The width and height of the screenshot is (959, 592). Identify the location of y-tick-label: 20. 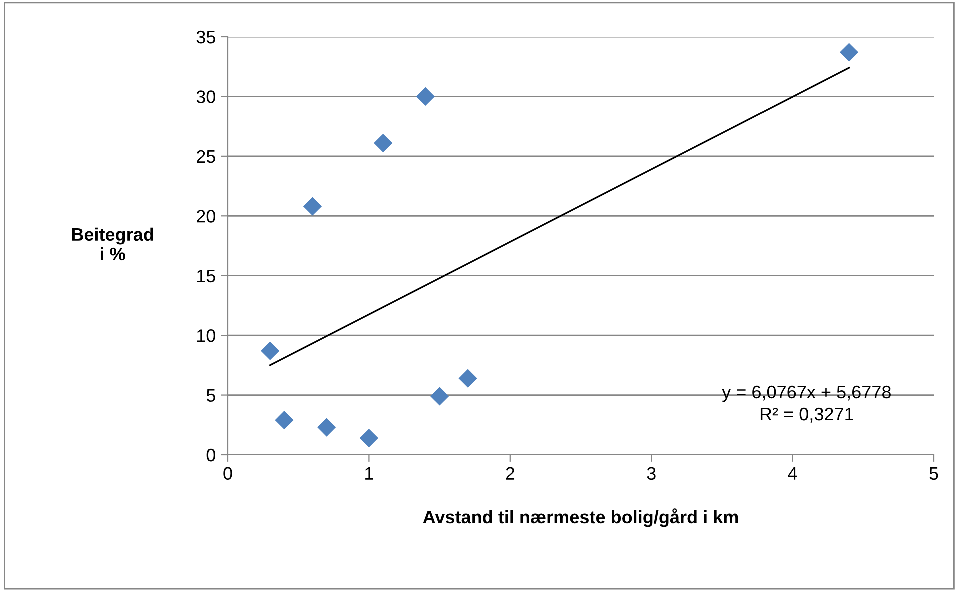
(206, 216).